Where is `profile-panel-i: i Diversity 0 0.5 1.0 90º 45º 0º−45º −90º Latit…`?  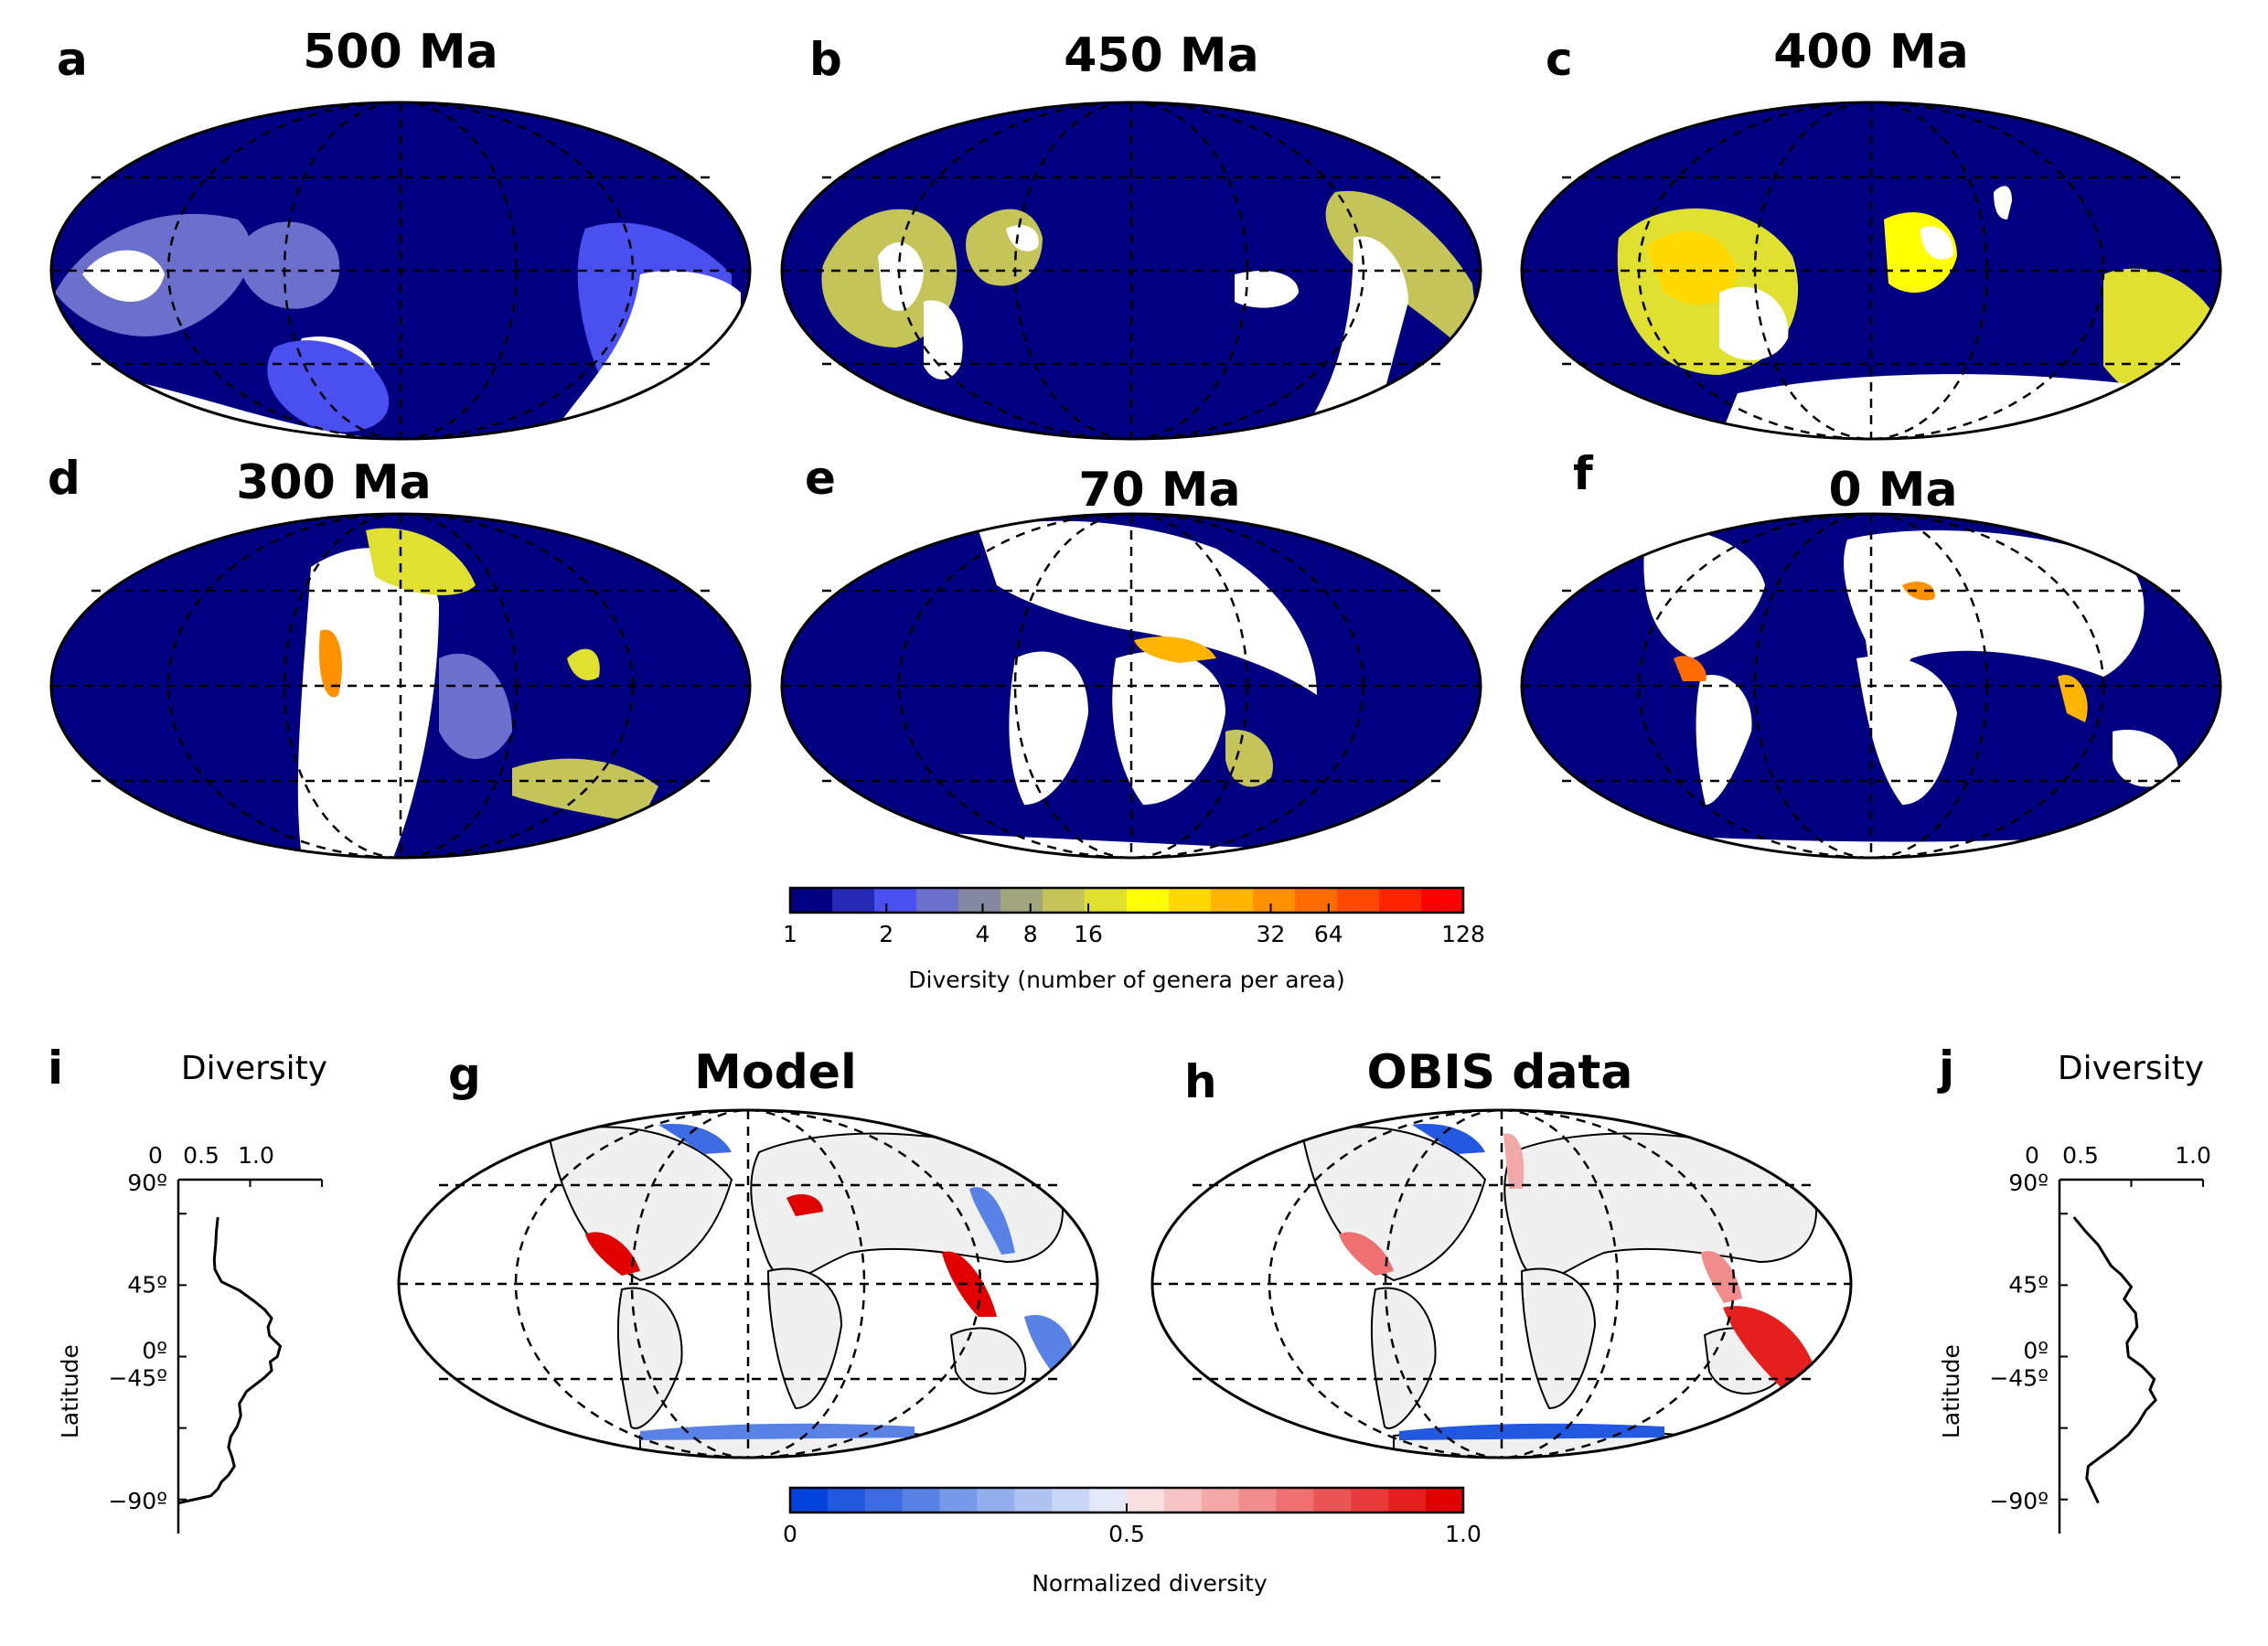 profile-panel-i: i Diversity 0 0.5 1.0 90º 45º 0º−45º −90º Latit… is located at coordinates (187, 1288).